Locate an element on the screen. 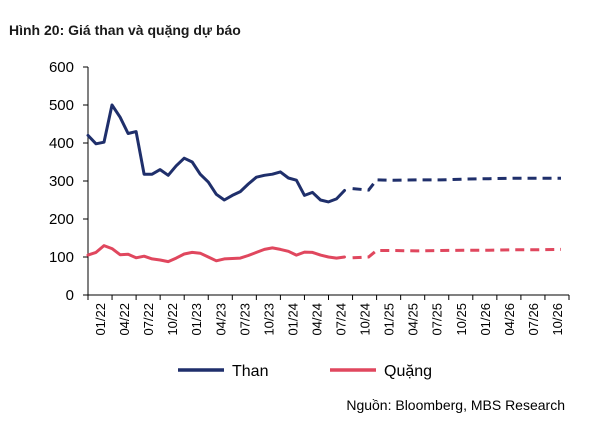 The image size is (589, 422). x-tick-label: 01/22 is located at coordinates (100, 319).